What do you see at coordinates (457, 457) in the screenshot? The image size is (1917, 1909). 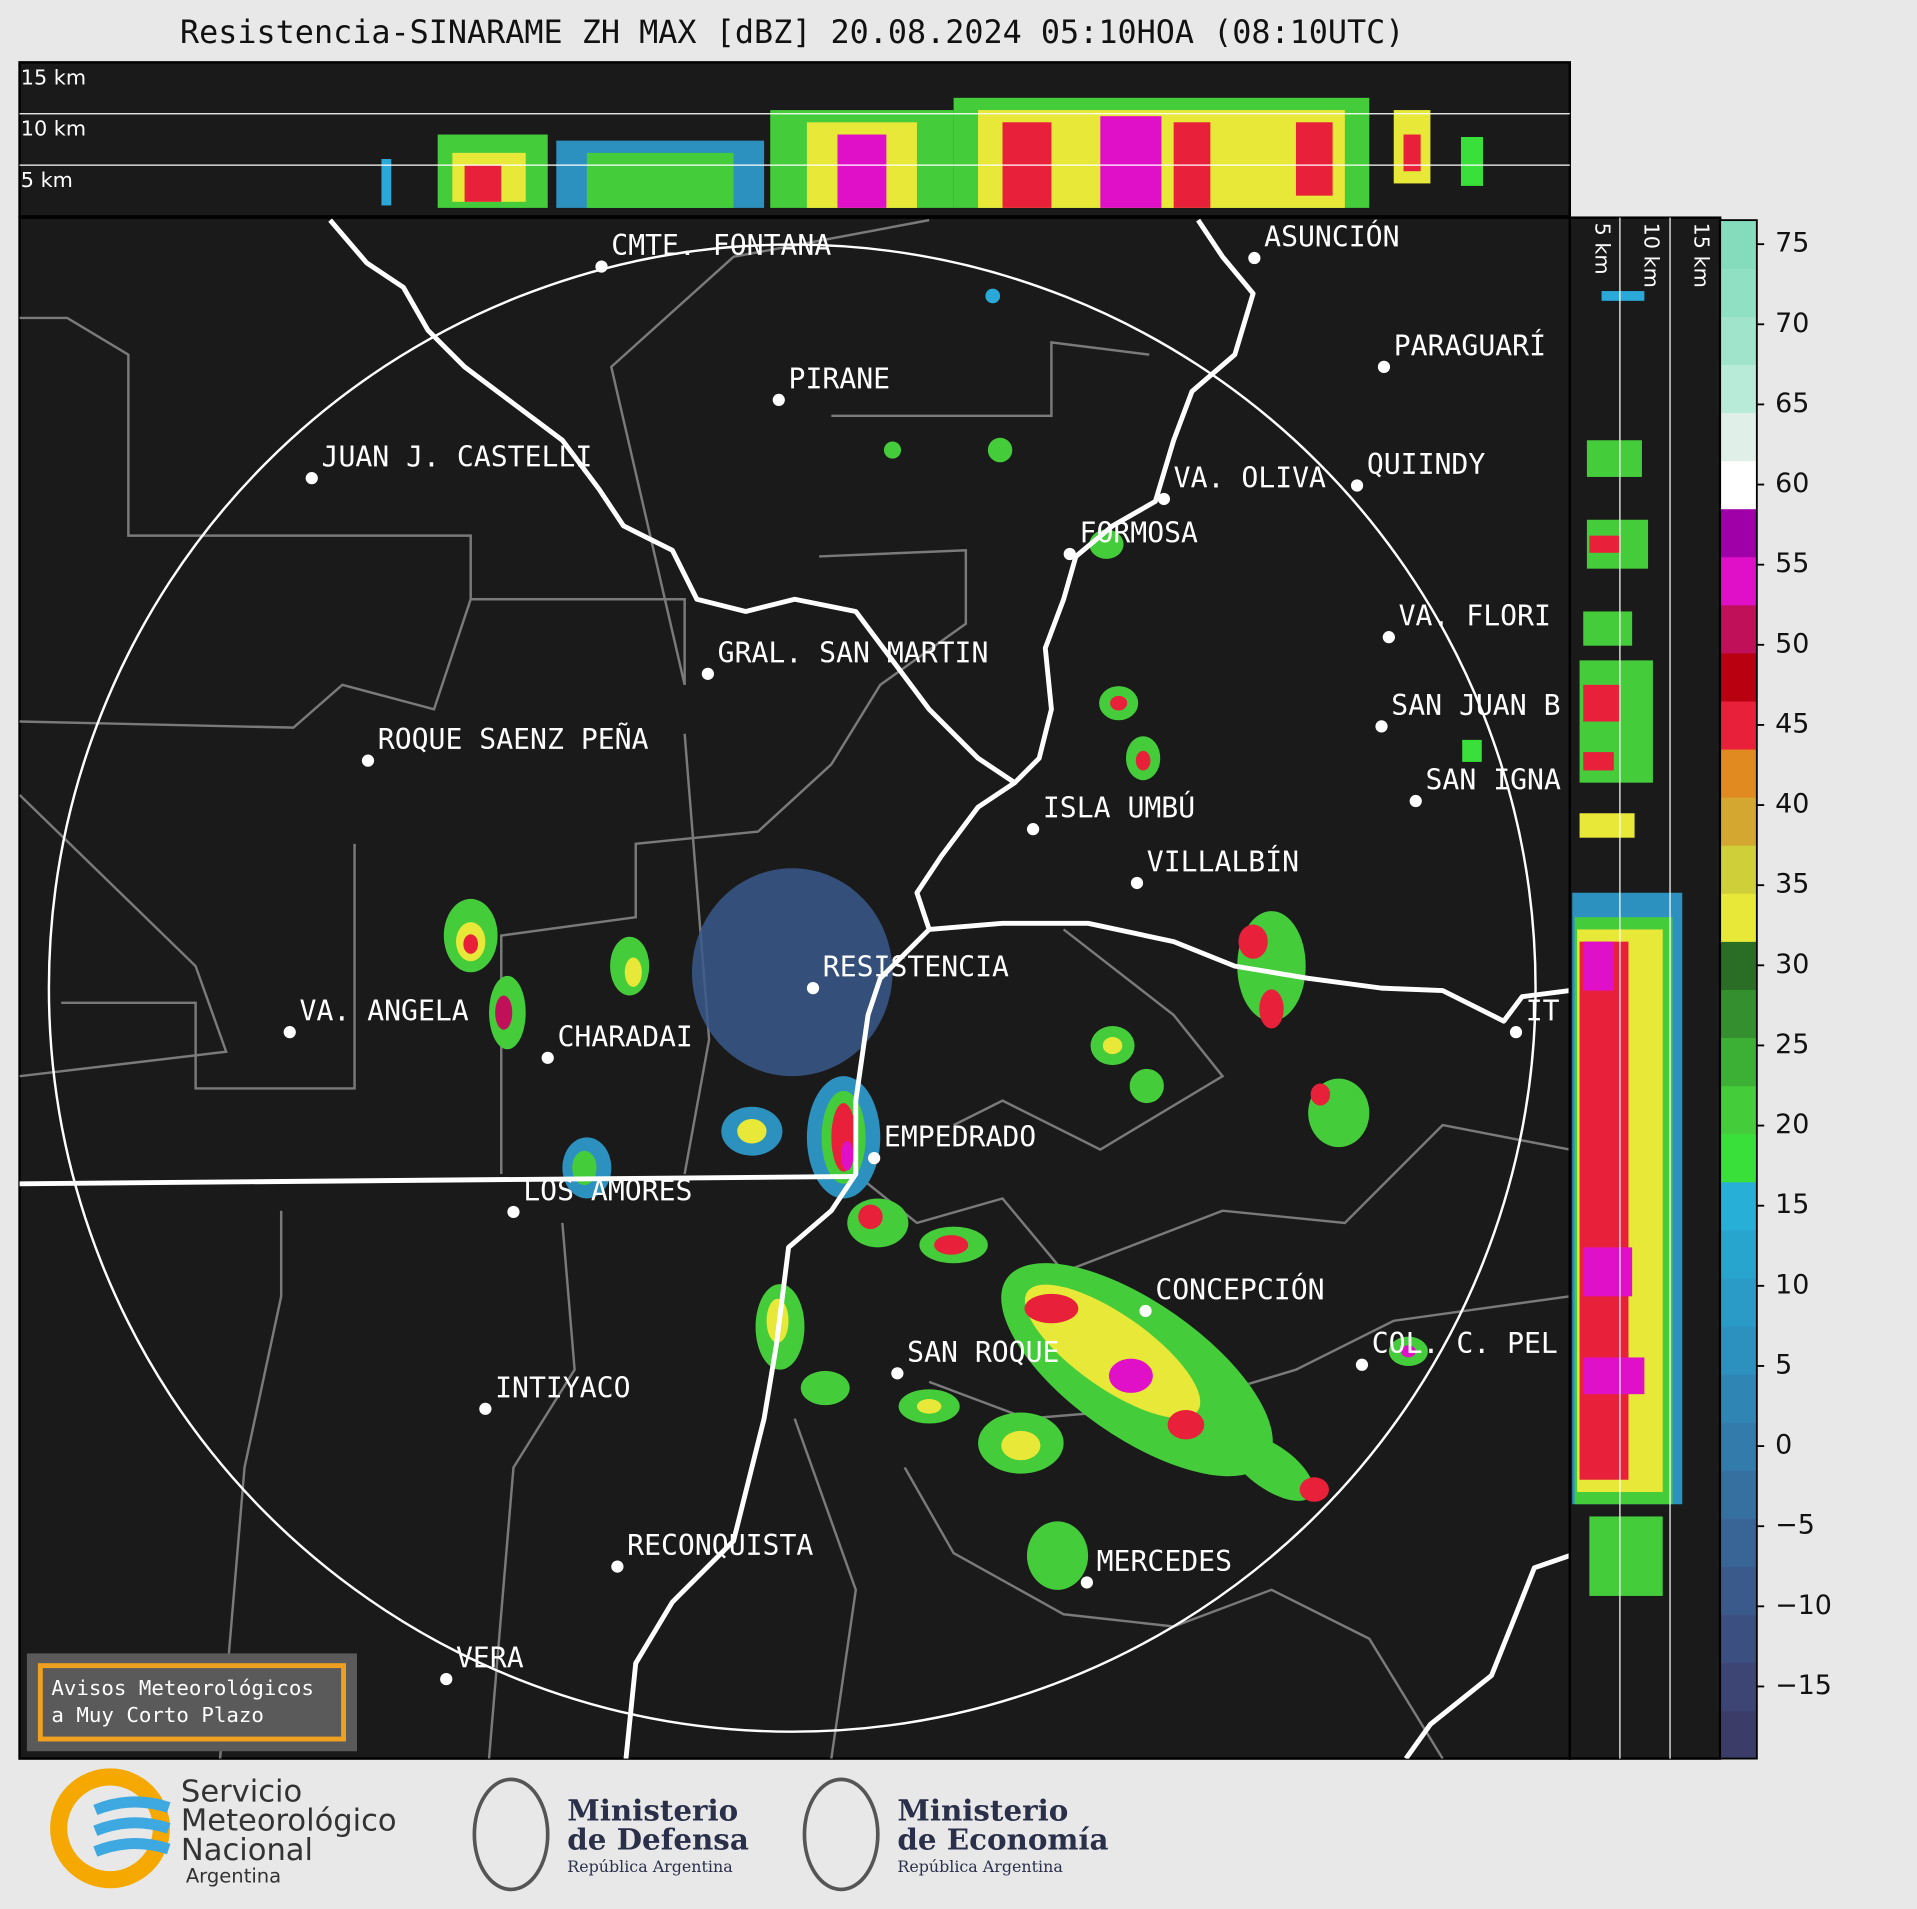 I see `city-label: JUAN J. CASTELLI` at bounding box center [457, 457].